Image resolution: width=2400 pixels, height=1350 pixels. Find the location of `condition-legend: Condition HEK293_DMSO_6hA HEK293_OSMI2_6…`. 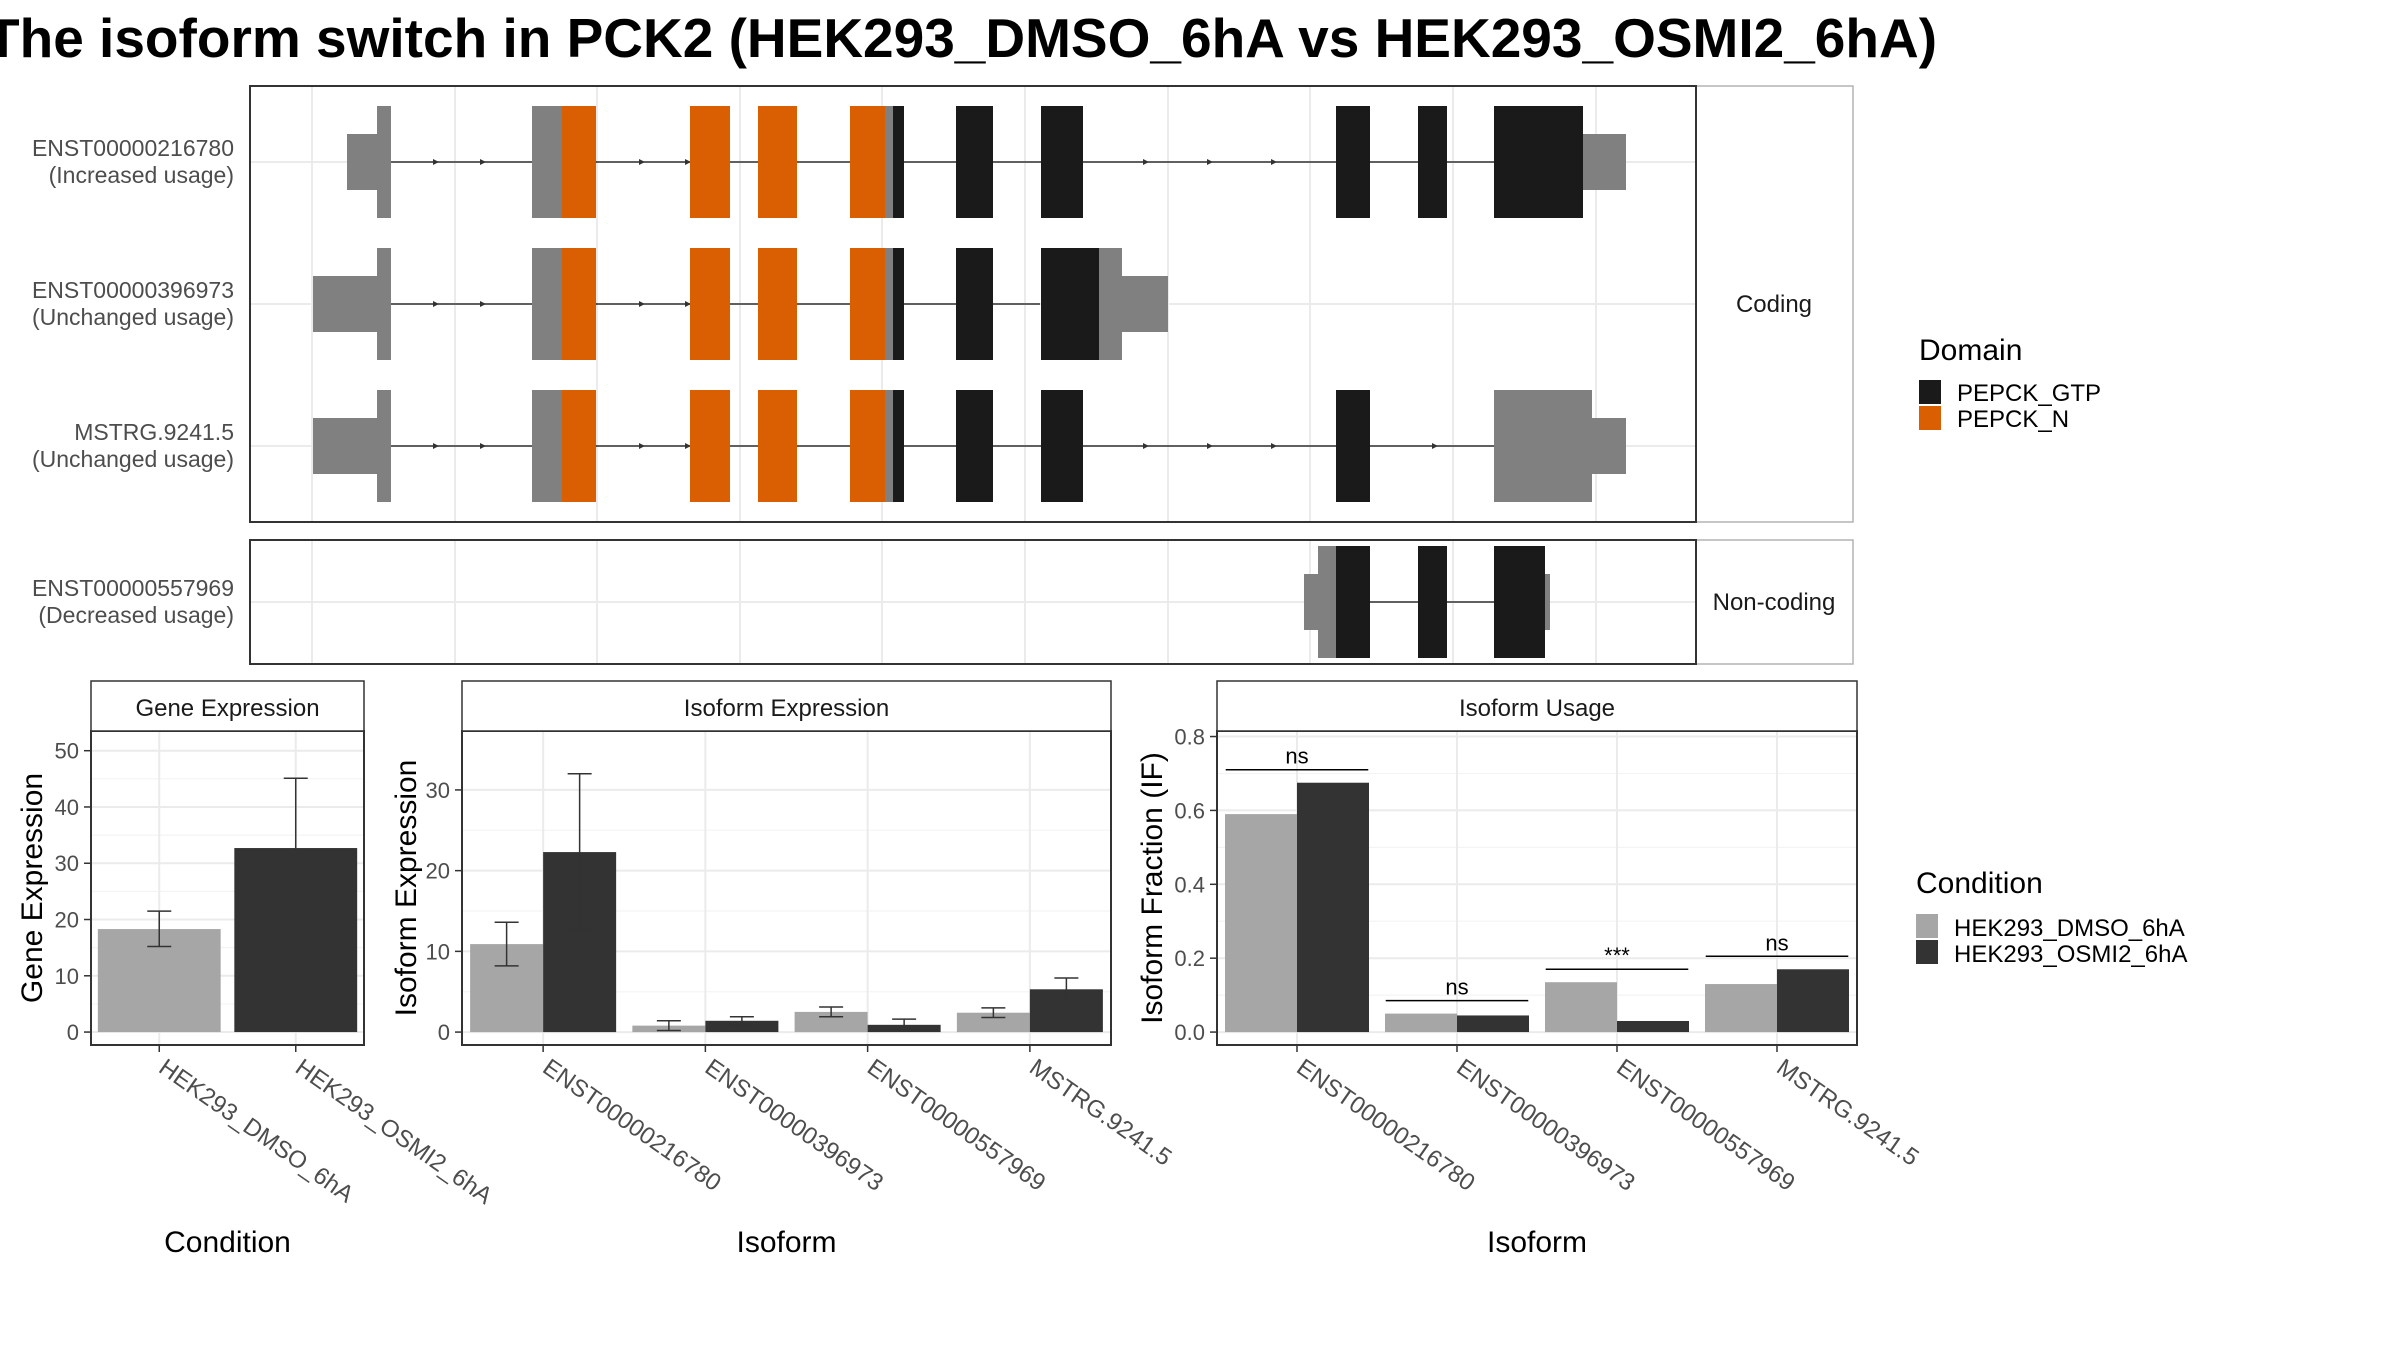

condition-legend: Condition HEK293_DMSO_6hA HEK293_OSMI2_6… is located at coordinates (2051, 917).